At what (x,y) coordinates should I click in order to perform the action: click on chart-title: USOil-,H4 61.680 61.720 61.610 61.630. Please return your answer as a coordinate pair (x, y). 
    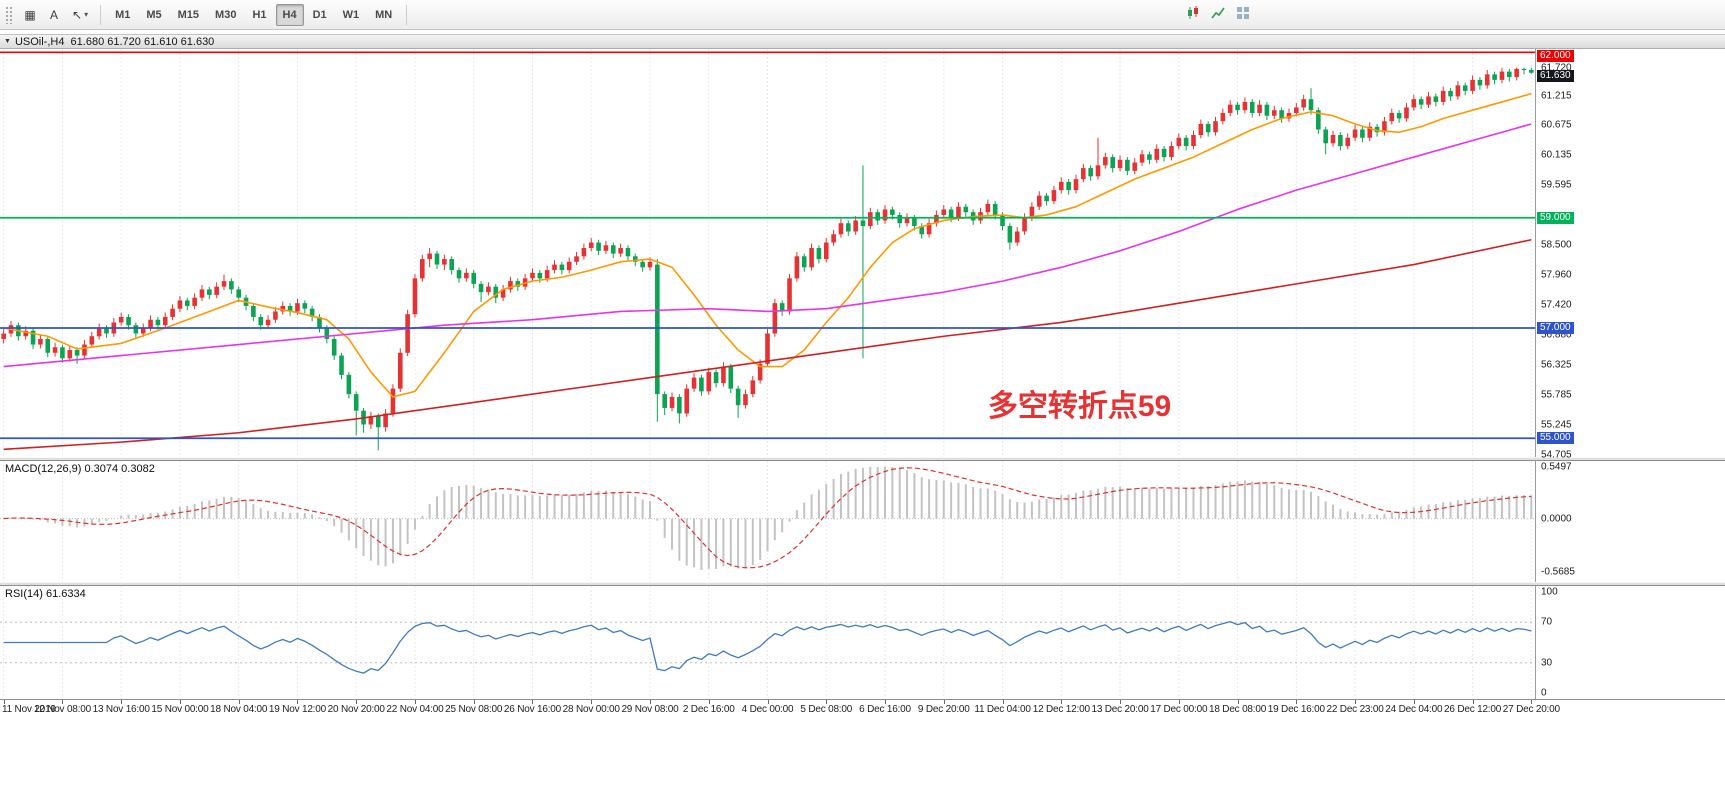
    Looking at the image, I should click on (114, 41).